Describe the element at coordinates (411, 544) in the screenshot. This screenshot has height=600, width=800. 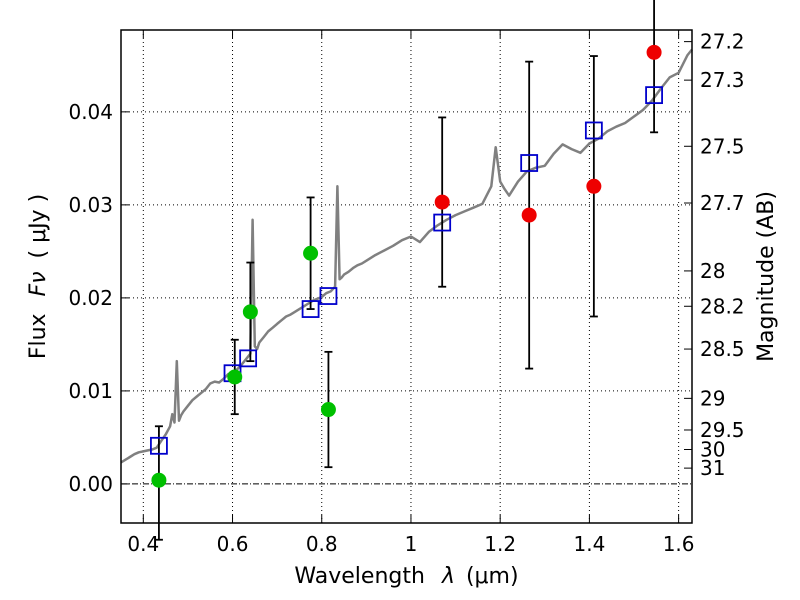
I see `x-tick-label: 1` at that location.